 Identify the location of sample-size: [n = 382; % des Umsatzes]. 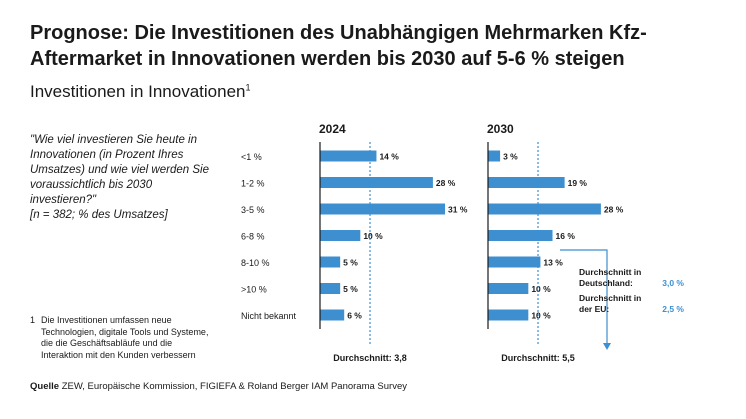
(99, 215).